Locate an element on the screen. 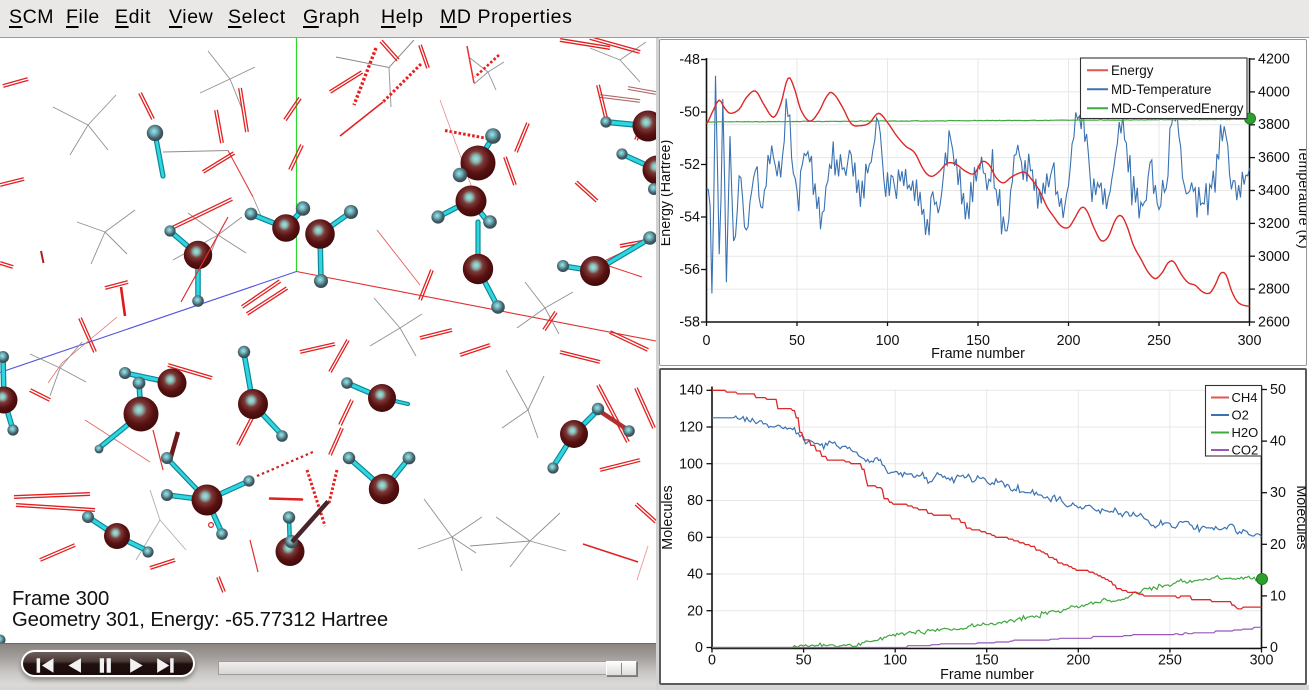  svg-text: -56 is located at coordinates (689, 270).